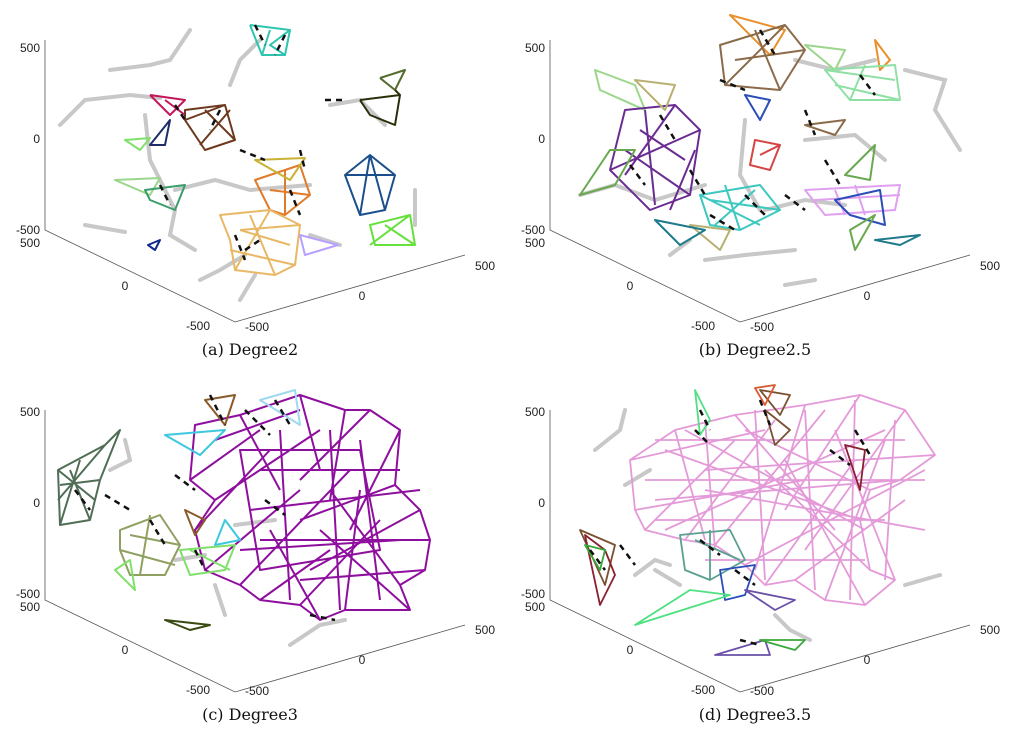 This screenshot has width=1027, height=739. I want to click on panel-a-clusters, so click(265, 150).